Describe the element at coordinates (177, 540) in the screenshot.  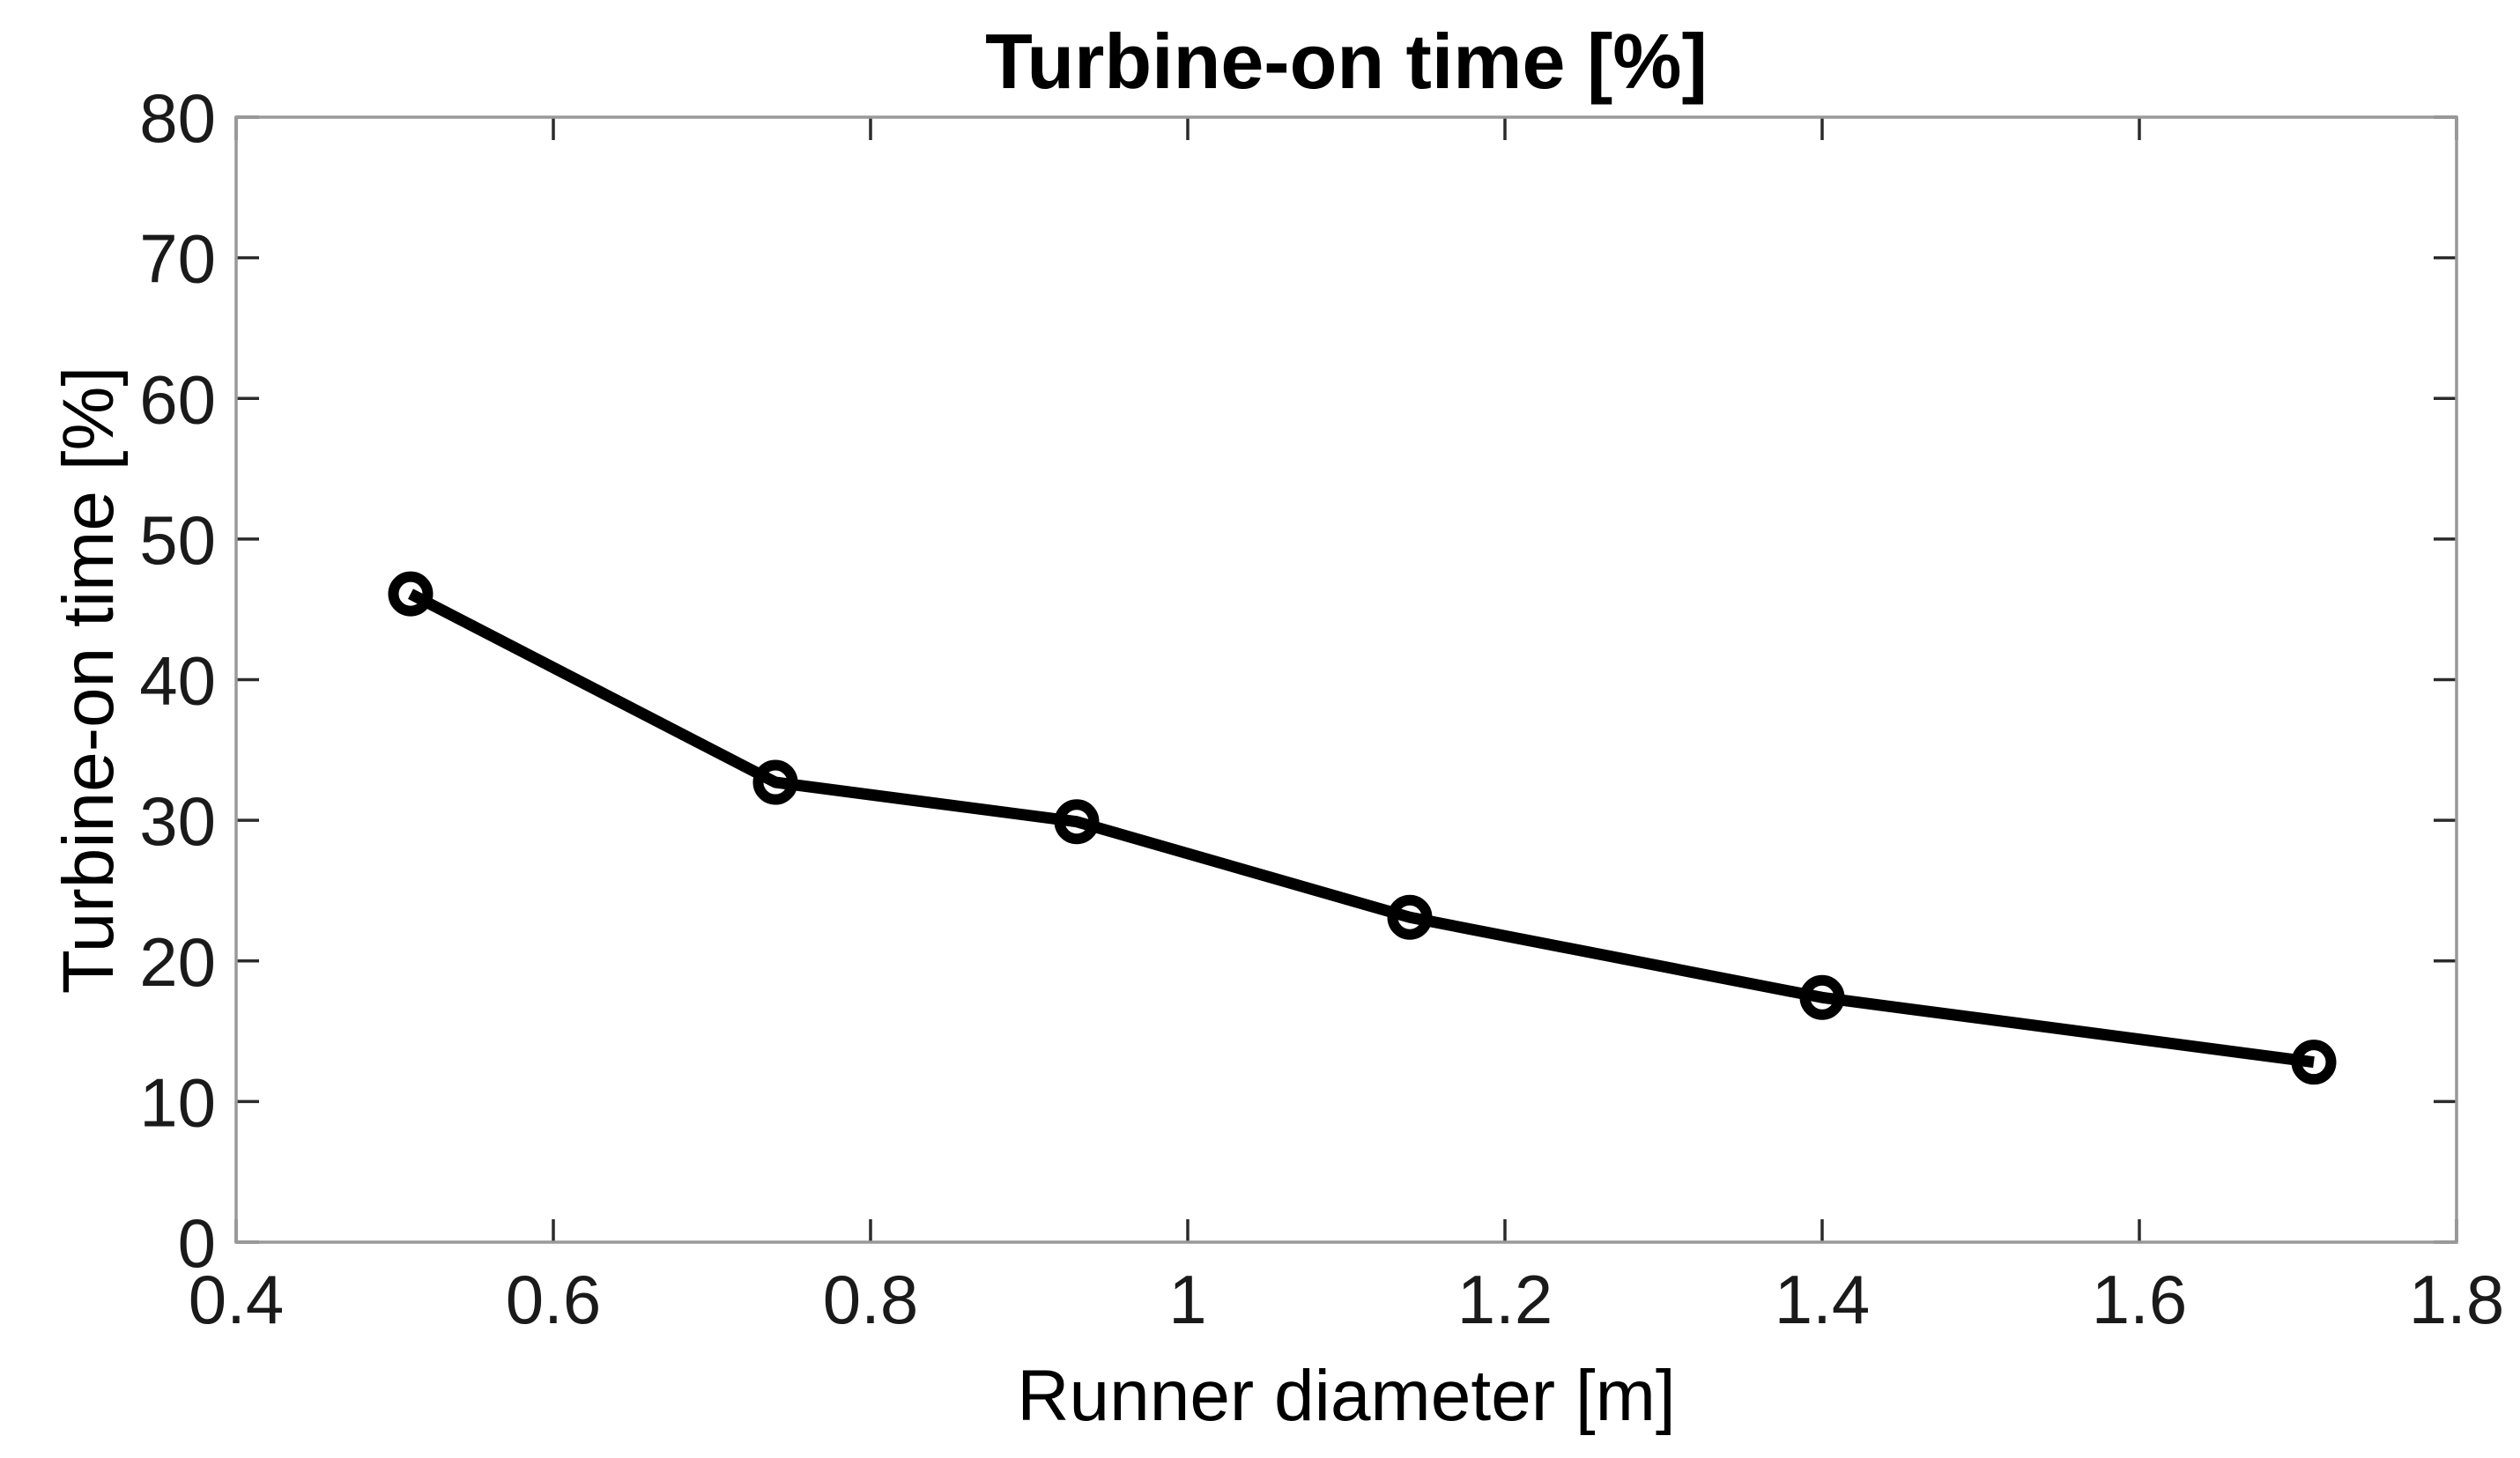
I see `y-tick-label: 50` at that location.